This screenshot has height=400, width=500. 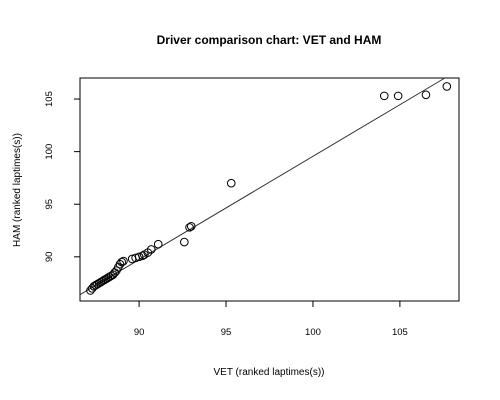 What do you see at coordinates (269, 40) in the screenshot?
I see `chart-title: Driver comparison chart: VET and HAM` at bounding box center [269, 40].